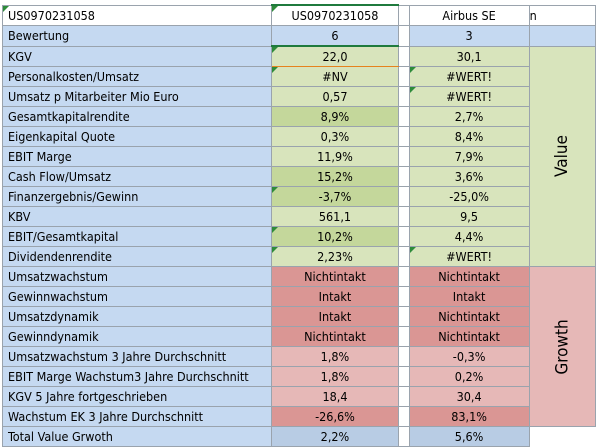 This screenshot has width=596, height=447. Describe the element at coordinates (137, 136) in the screenshot. I see `row-label-cell: Eigenkapital Quote` at that location.